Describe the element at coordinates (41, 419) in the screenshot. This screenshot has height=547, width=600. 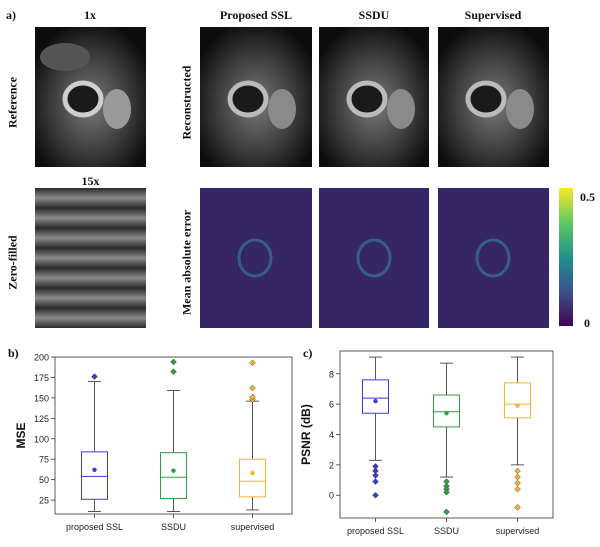
I see `y-tick-label: 125` at that location.